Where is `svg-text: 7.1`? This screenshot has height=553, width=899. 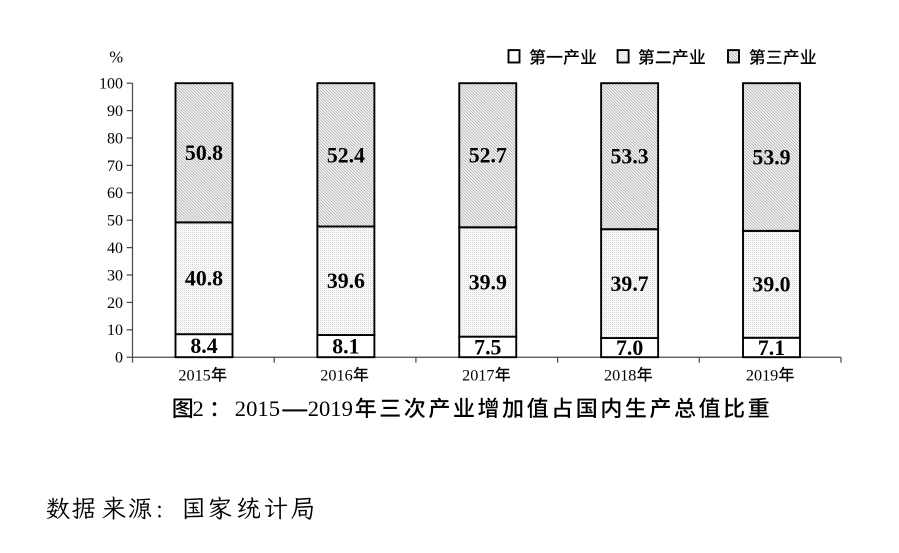 svg-text: 7.1 is located at coordinates (771, 348).